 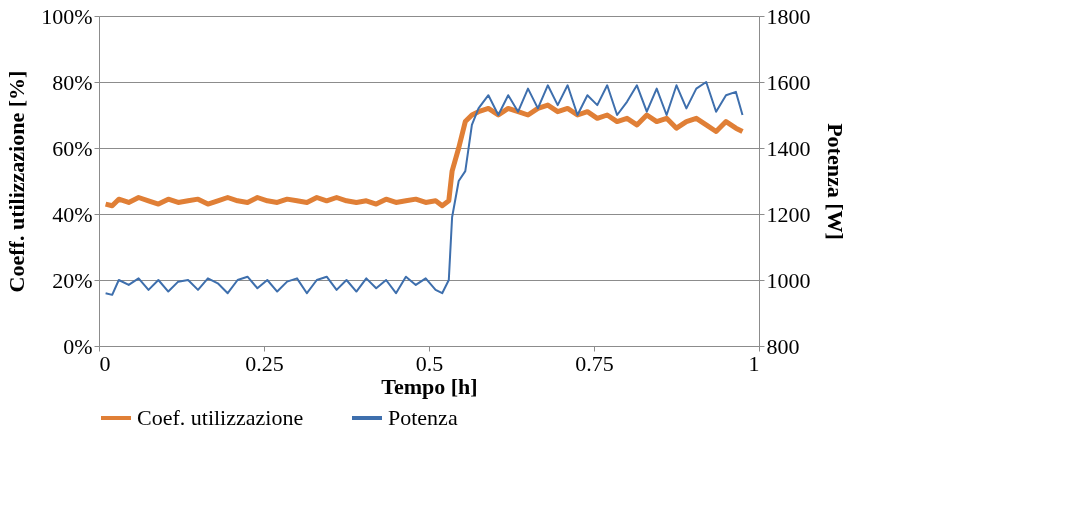 I want to click on y-axis-title: Coeff. utilizzazione [%], so click(x=17, y=181).